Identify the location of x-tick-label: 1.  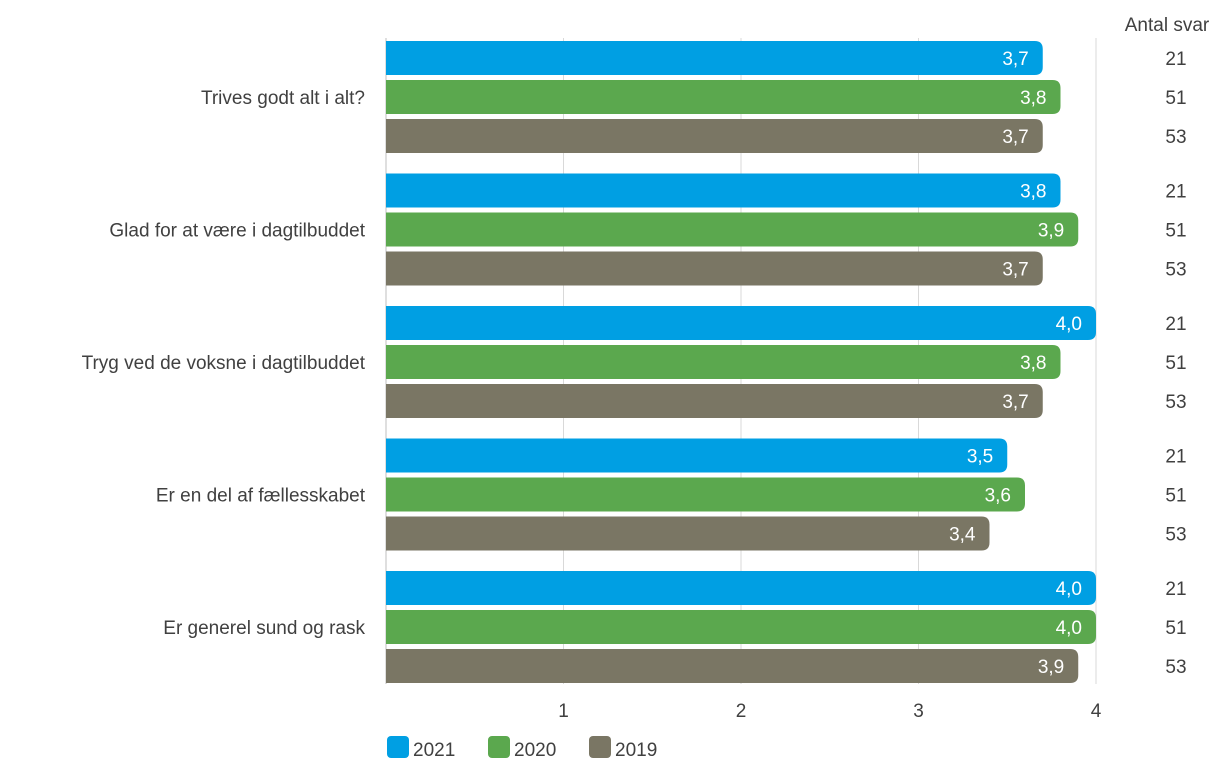
(563, 711).